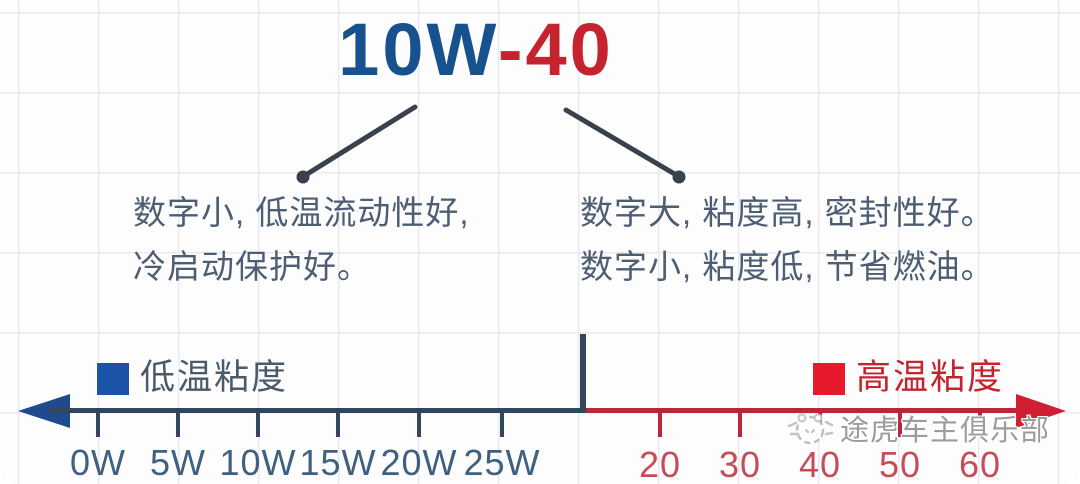  What do you see at coordinates (359, 141) in the screenshot?
I see `leader-line-left` at bounding box center [359, 141].